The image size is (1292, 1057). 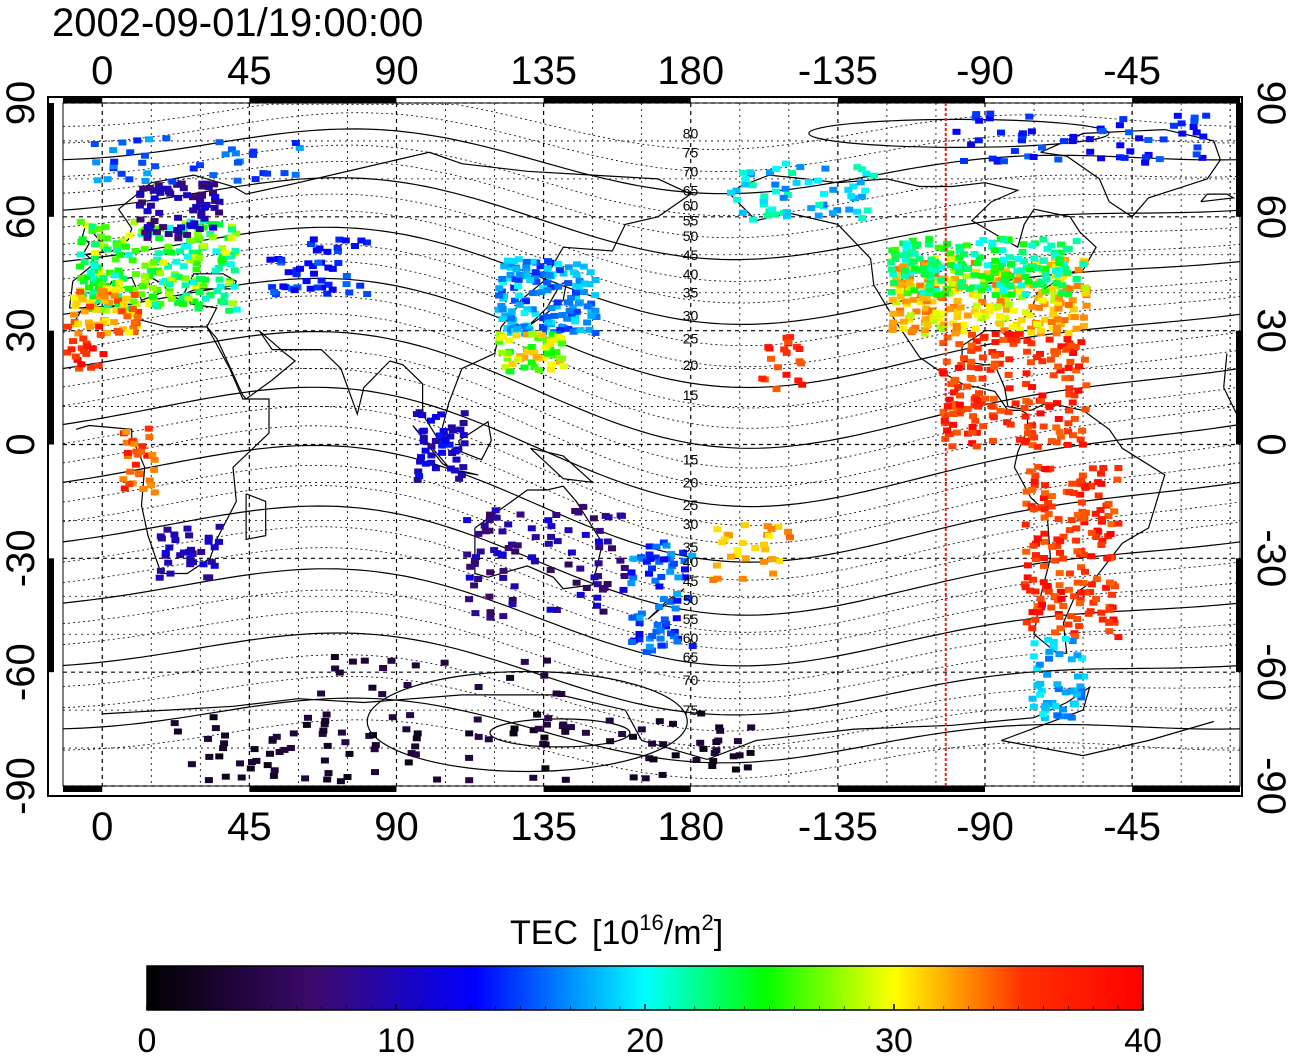 What do you see at coordinates (617, 789) in the screenshot?
I see `frame-bar-bottom` at bounding box center [617, 789].